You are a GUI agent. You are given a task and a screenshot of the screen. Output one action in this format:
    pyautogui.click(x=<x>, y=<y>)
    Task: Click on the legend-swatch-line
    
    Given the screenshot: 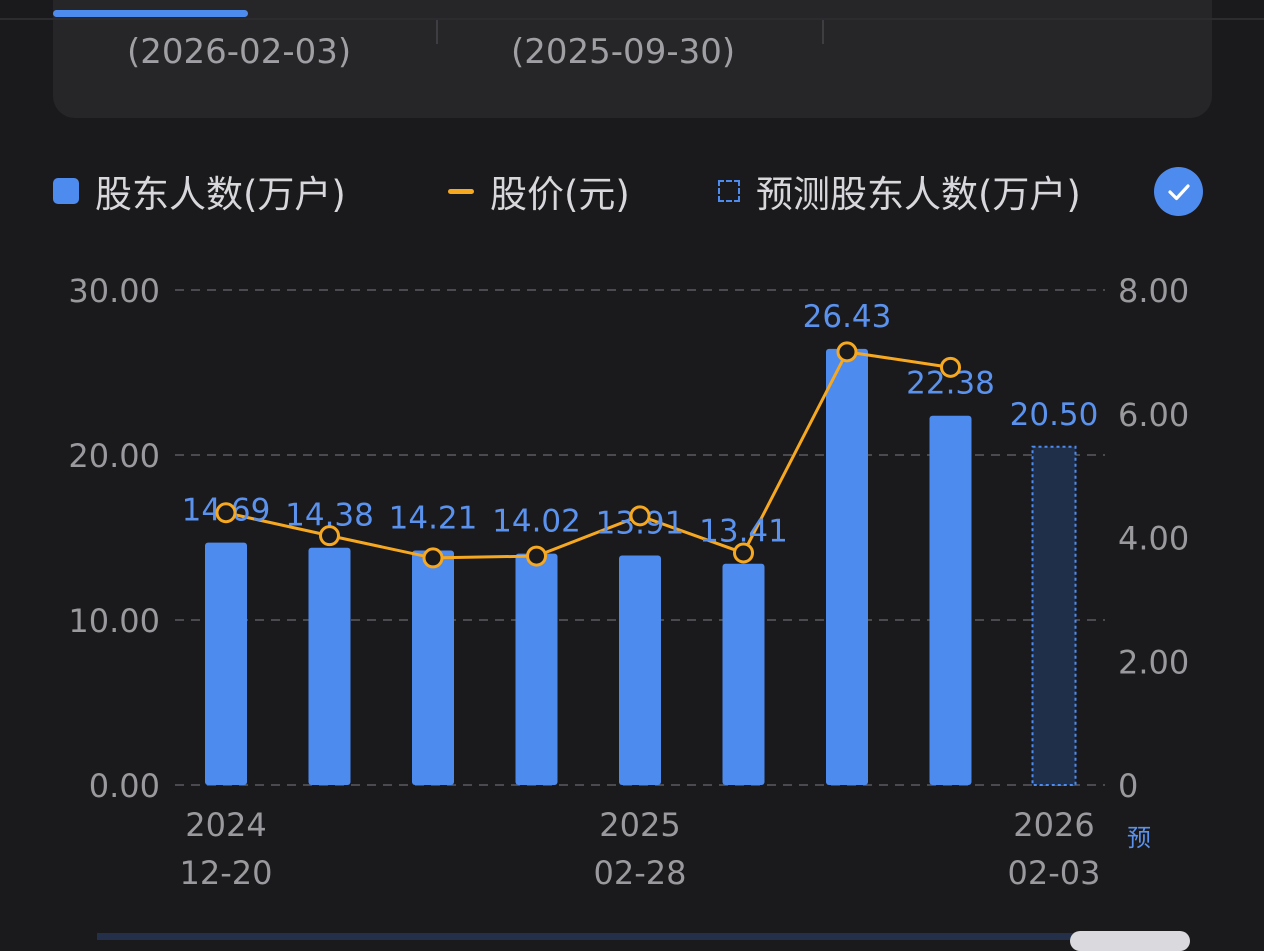 What is the action you would take?
    pyautogui.click(x=461, y=191)
    